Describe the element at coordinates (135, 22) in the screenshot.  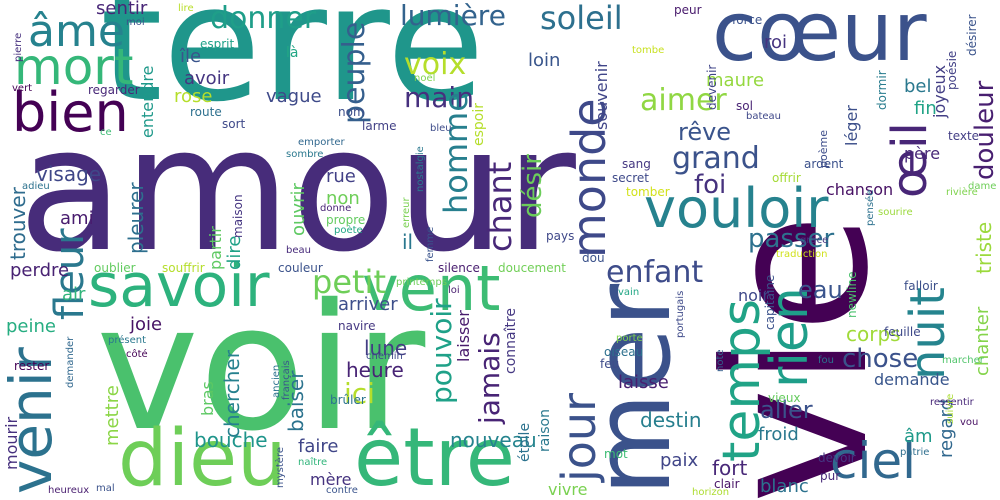
I see `word: moi` at that location.